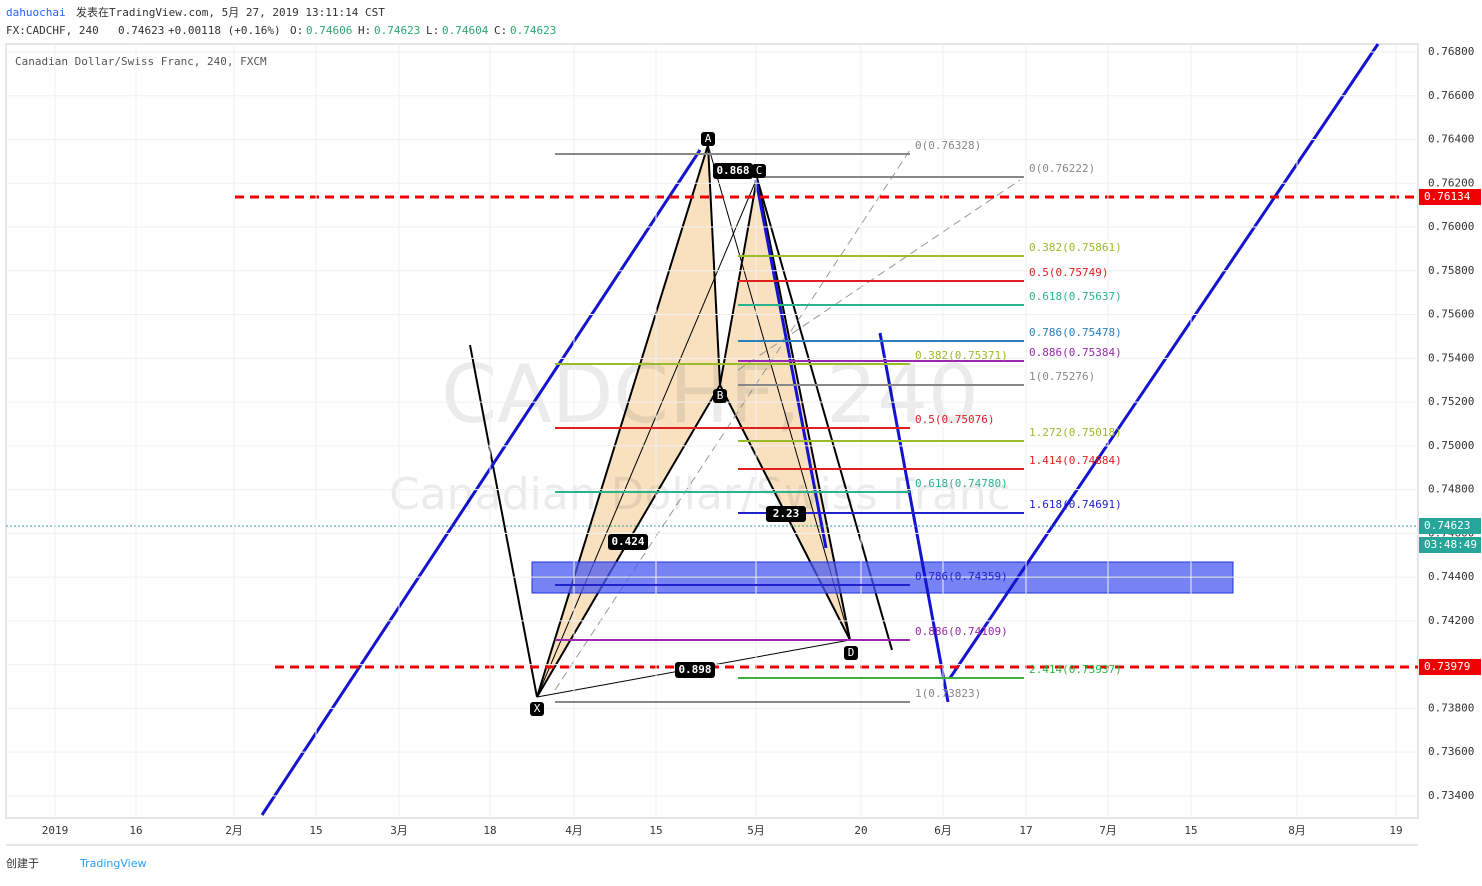 The width and height of the screenshot is (1482, 886). I want to click on price-tag-label: 0.74623, so click(1447, 525).